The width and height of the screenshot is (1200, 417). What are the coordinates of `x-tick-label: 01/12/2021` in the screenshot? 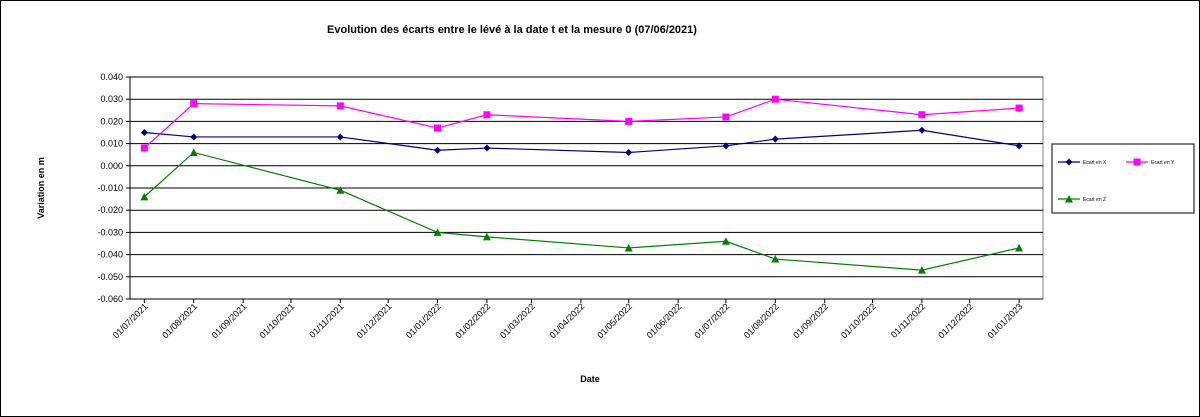 It's located at (374, 320).